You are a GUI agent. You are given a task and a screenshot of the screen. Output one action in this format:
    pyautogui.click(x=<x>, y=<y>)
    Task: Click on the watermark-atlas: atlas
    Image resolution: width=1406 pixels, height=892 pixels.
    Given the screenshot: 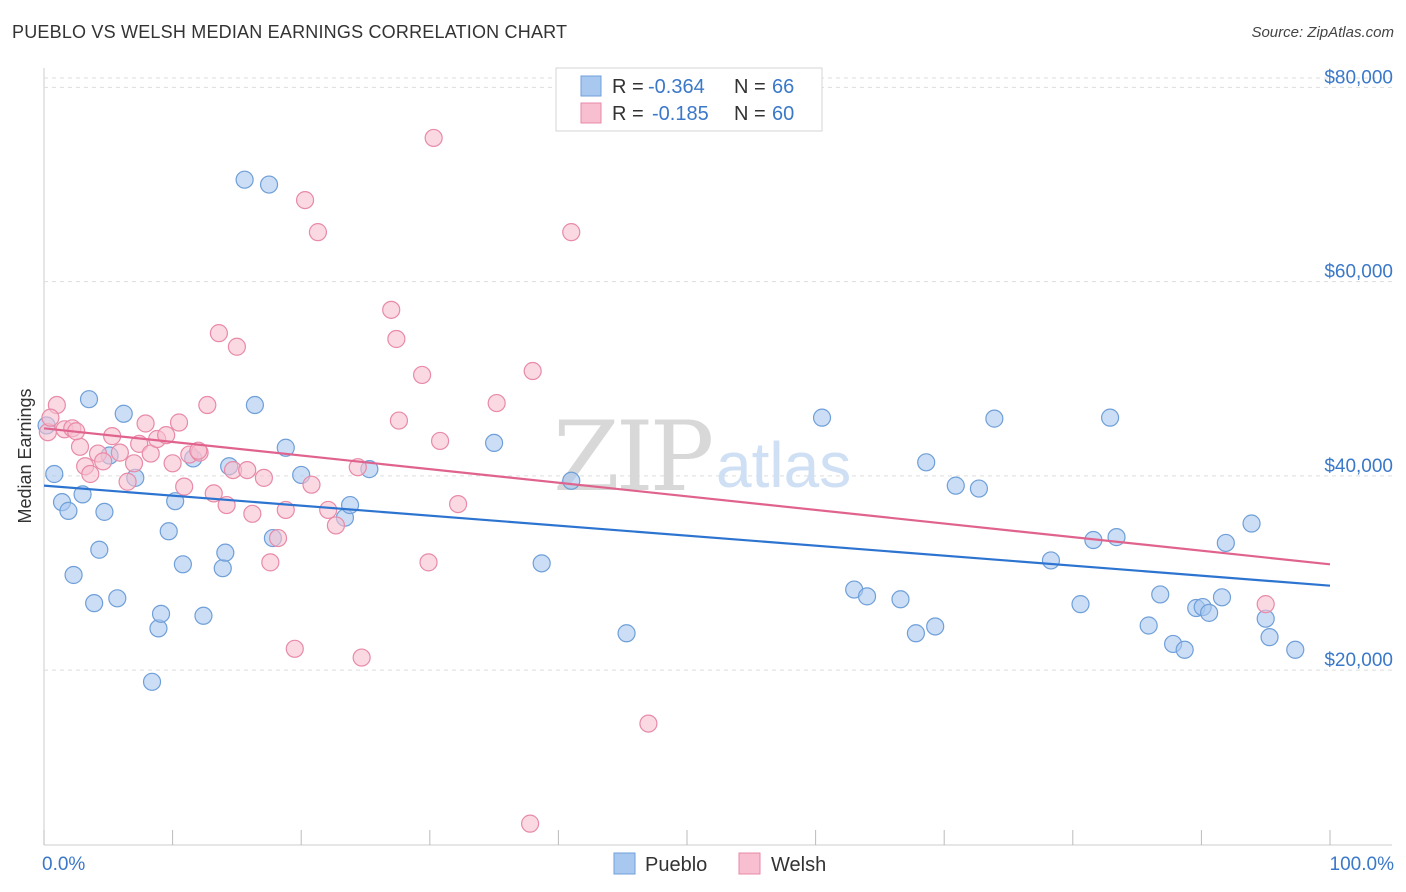 What is the action you would take?
    pyautogui.click(x=783, y=465)
    